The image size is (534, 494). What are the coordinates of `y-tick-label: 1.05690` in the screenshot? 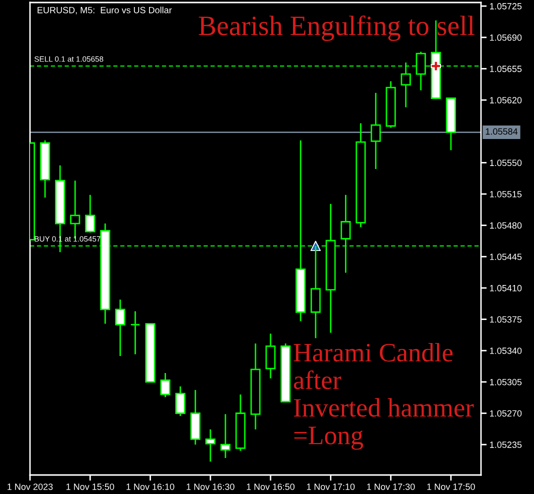 It's located at (506, 37).